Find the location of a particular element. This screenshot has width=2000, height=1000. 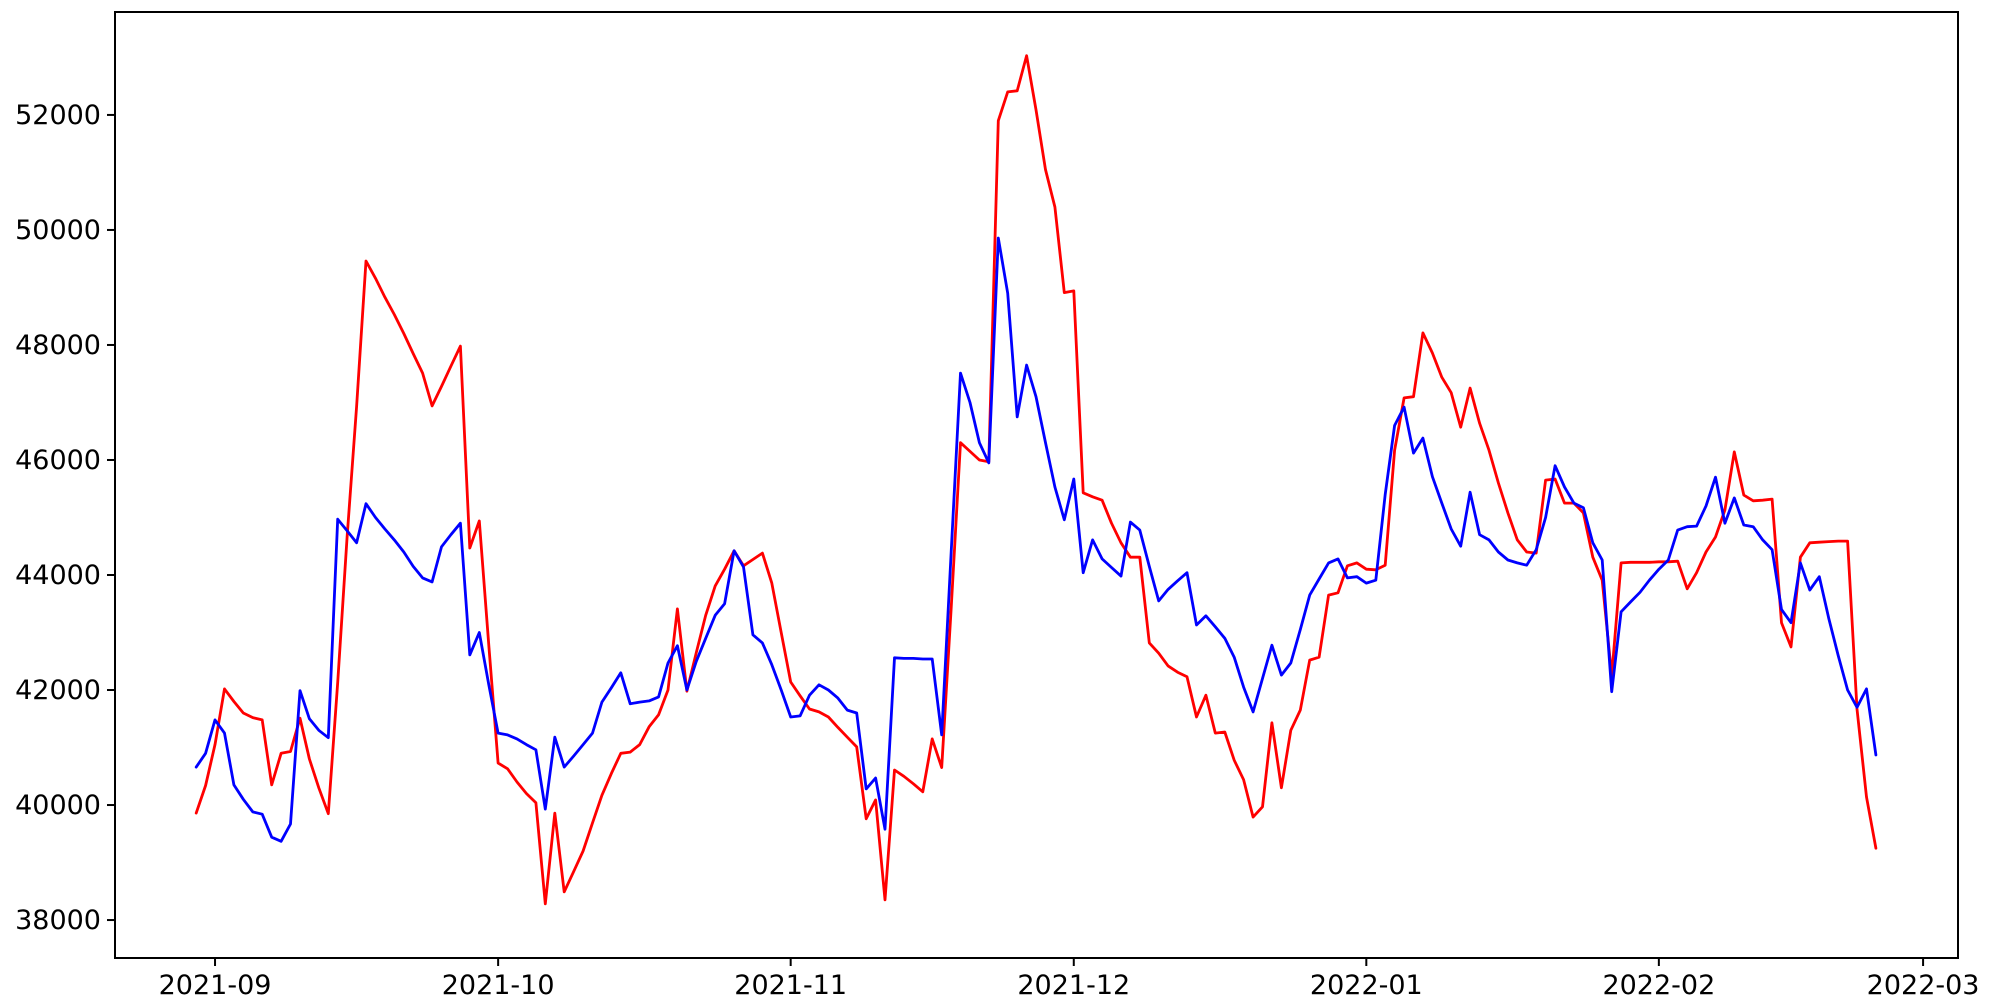

x-axis-tick-label-2022-01: 2022-01 is located at coordinates (1366, 985).